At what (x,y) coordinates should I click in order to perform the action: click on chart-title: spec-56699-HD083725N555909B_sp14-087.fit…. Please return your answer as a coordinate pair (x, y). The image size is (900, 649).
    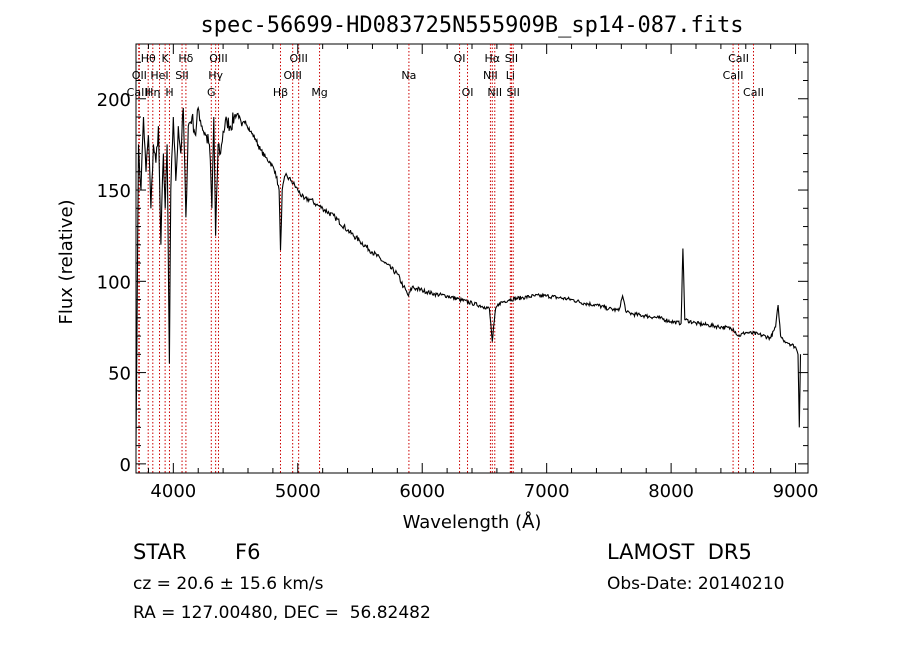
    Looking at the image, I should click on (471, 25).